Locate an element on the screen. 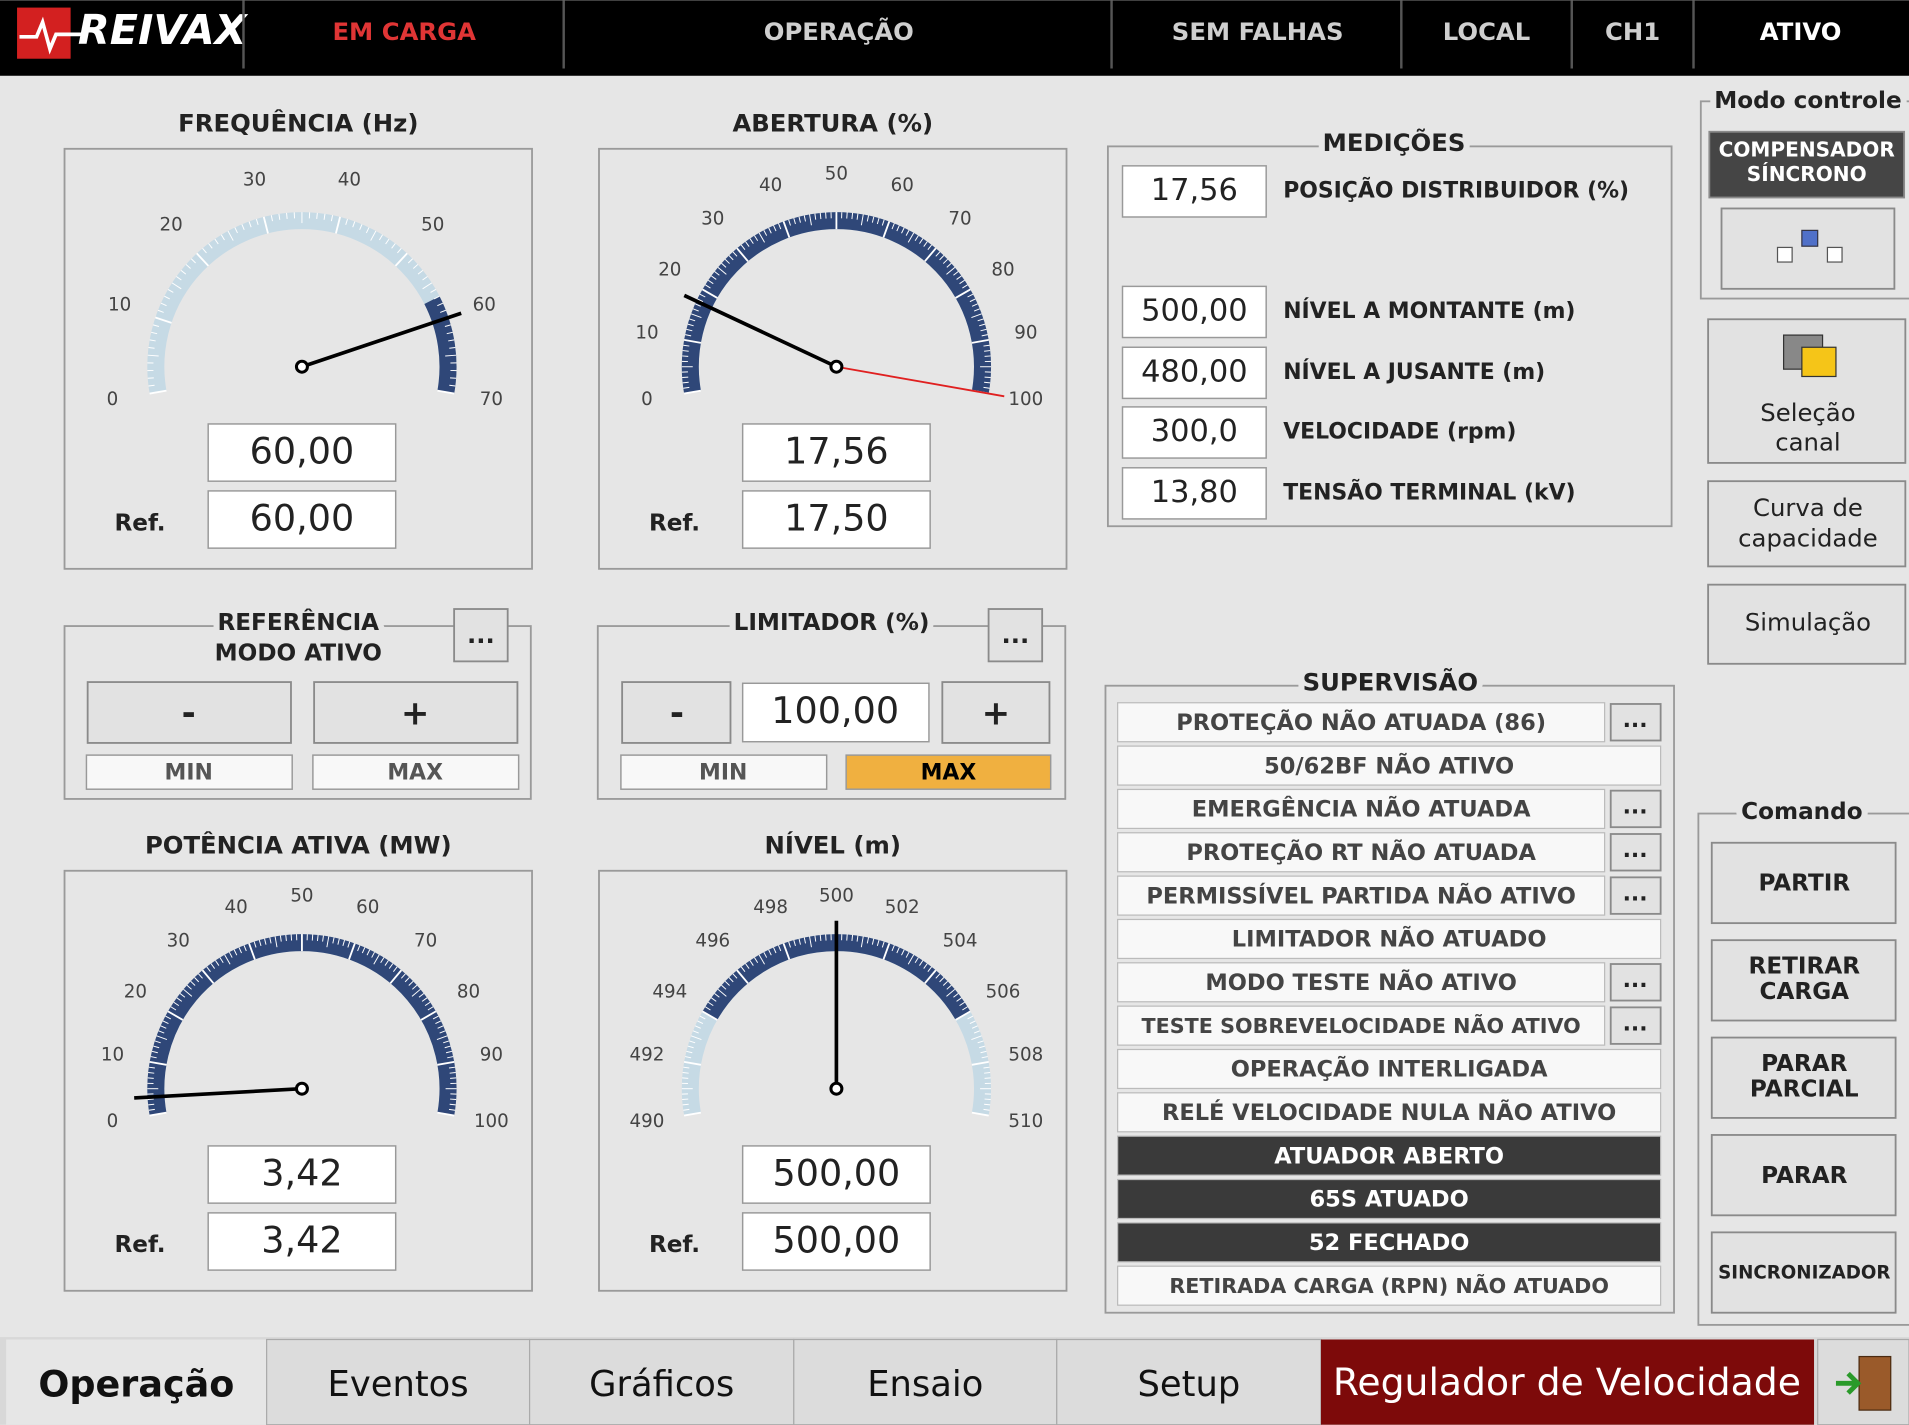 This screenshot has width=1909, height=1425. top-bar is located at coordinates (954, 38).